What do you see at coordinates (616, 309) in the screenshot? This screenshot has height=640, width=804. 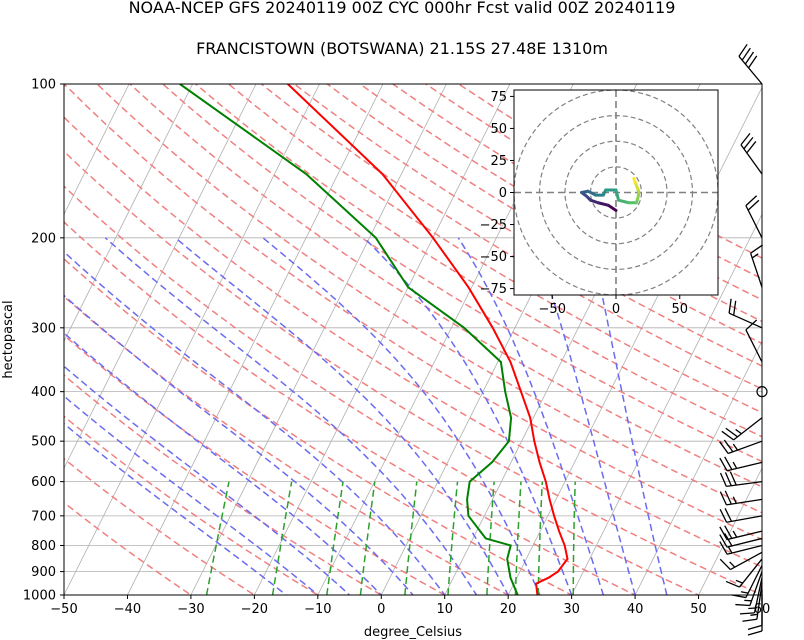 I see `hodograph-x-tick-label: 0` at bounding box center [616, 309].